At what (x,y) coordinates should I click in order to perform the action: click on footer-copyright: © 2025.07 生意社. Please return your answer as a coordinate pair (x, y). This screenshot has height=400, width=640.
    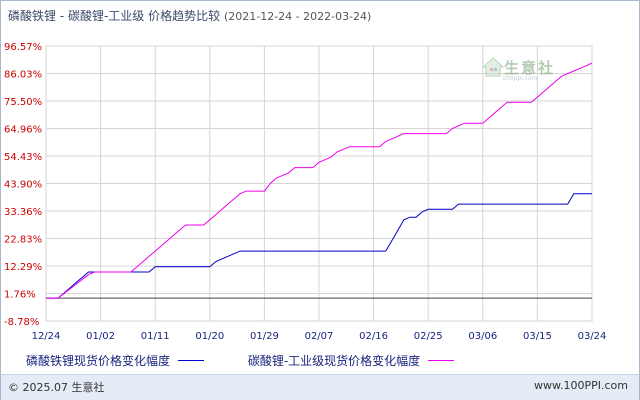
    Looking at the image, I should click on (56, 387).